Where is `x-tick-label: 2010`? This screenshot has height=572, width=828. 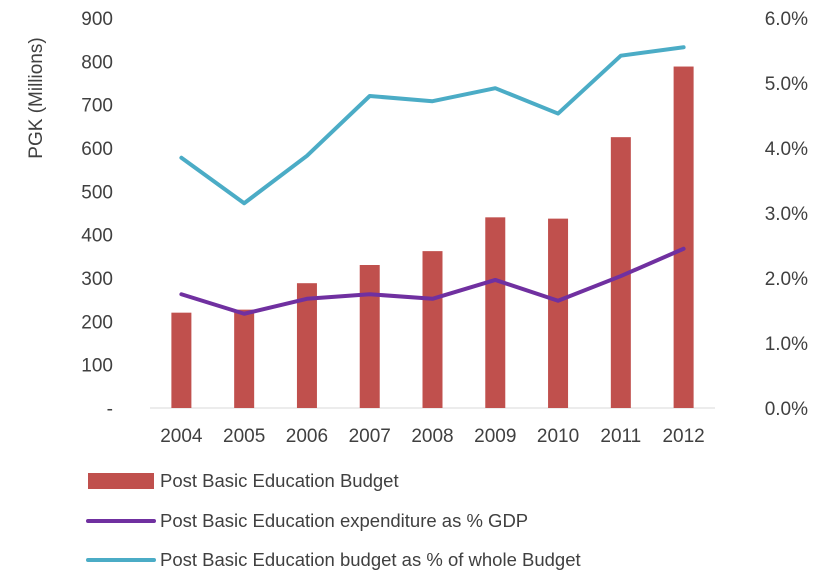 x-tick-label: 2010 is located at coordinates (558, 436).